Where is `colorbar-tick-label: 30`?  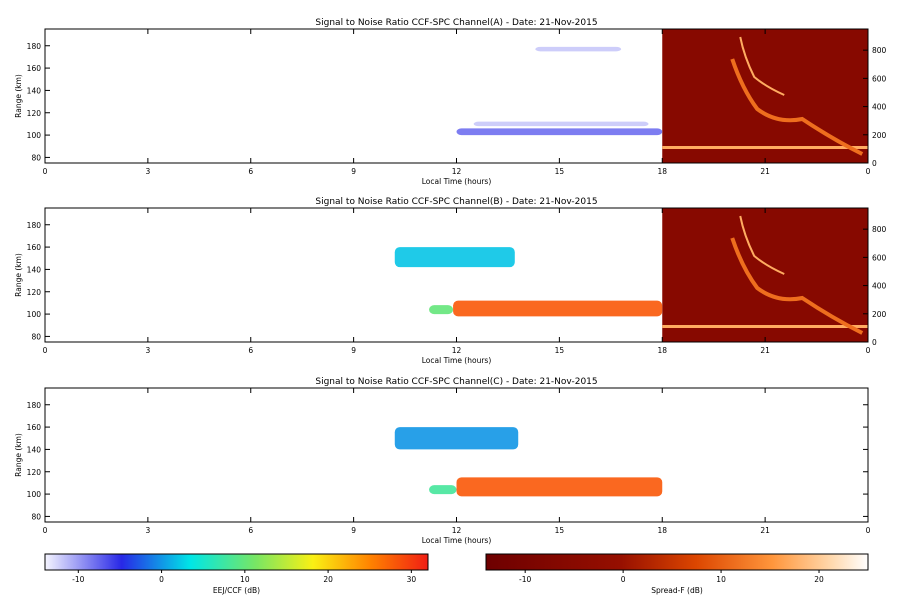
colorbar-tick-label: 30 is located at coordinates (412, 579).